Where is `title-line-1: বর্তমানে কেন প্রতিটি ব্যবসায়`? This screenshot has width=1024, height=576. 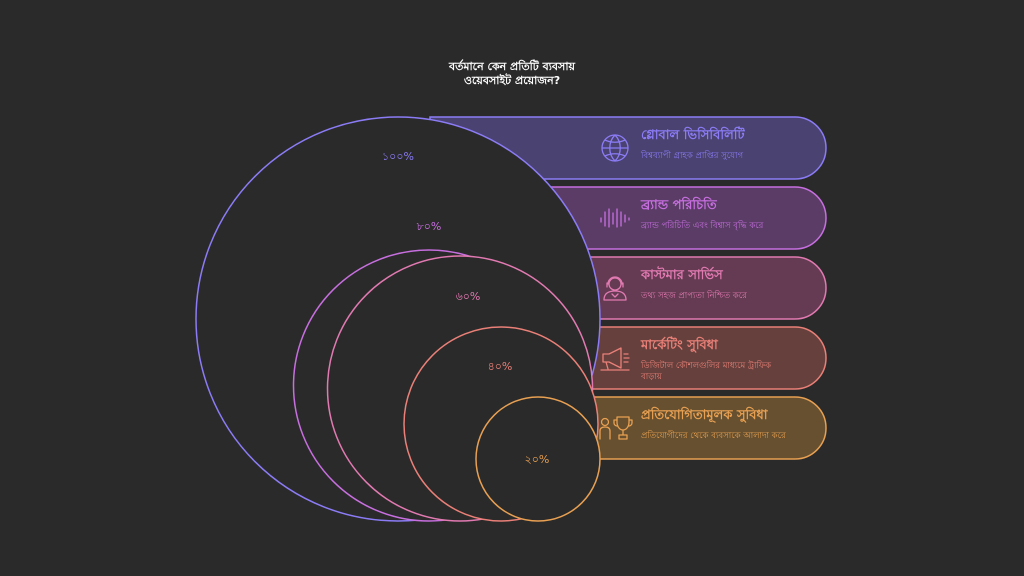 title-line-1: বর্তমানে কেন প্রতিটি ব্যবসায় is located at coordinates (512, 66).